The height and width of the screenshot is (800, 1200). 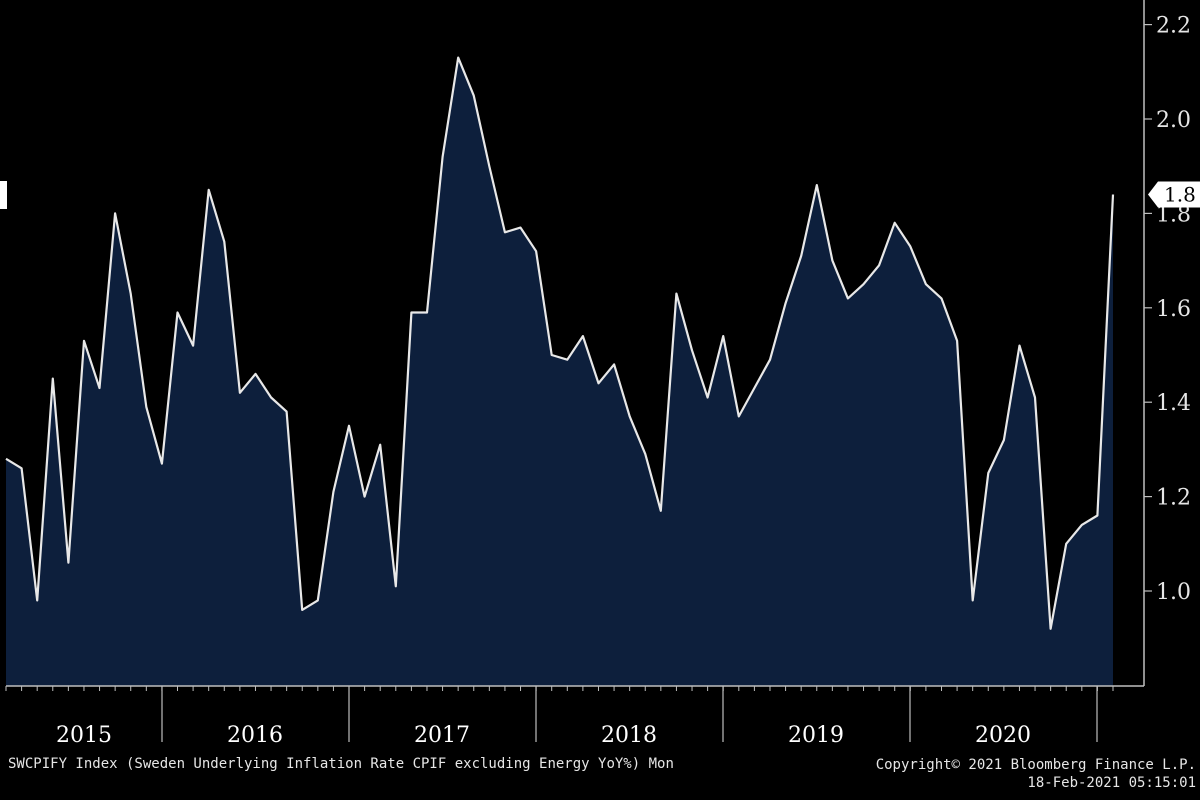 What do you see at coordinates (1173, 309) in the screenshot?
I see `y-tick-label: 1.6` at bounding box center [1173, 309].